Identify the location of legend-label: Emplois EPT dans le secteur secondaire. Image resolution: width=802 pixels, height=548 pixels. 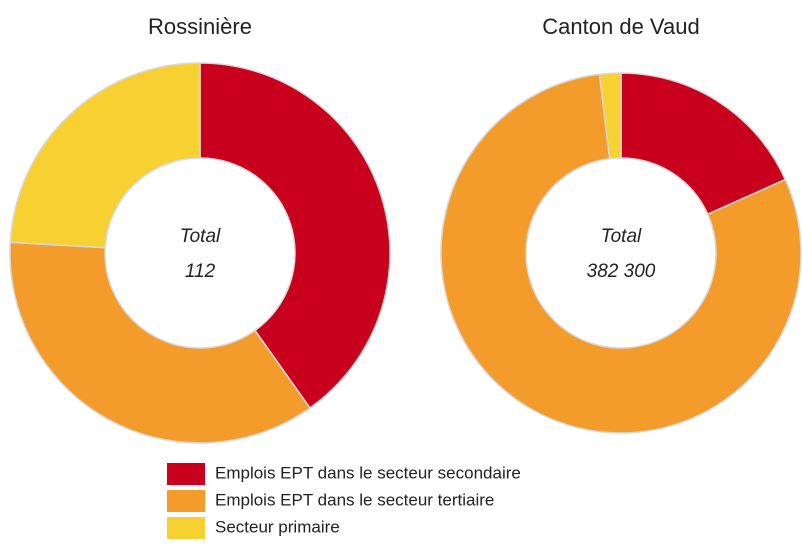
(368, 472).